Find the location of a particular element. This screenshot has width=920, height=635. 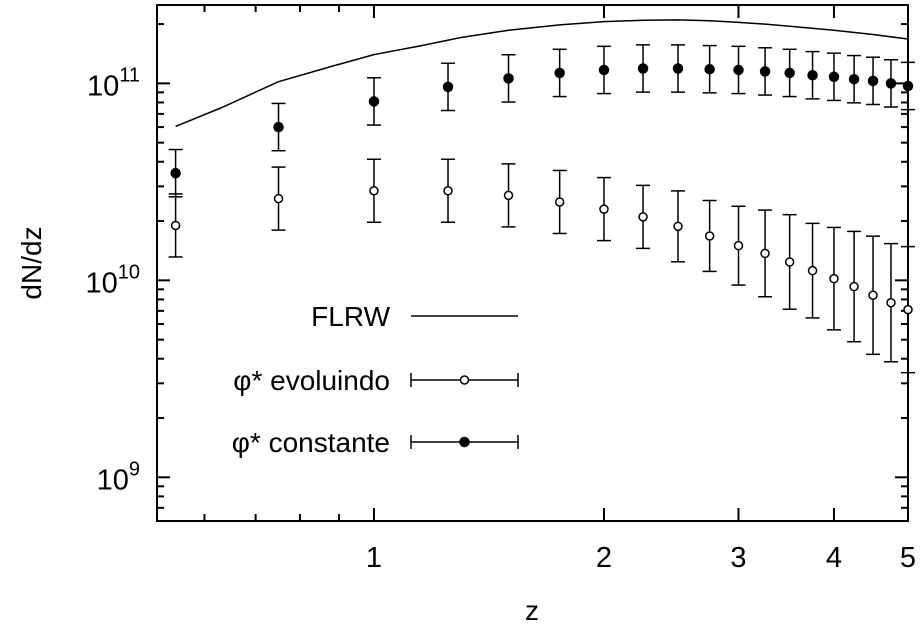

flrw-line is located at coordinates (542, 73).